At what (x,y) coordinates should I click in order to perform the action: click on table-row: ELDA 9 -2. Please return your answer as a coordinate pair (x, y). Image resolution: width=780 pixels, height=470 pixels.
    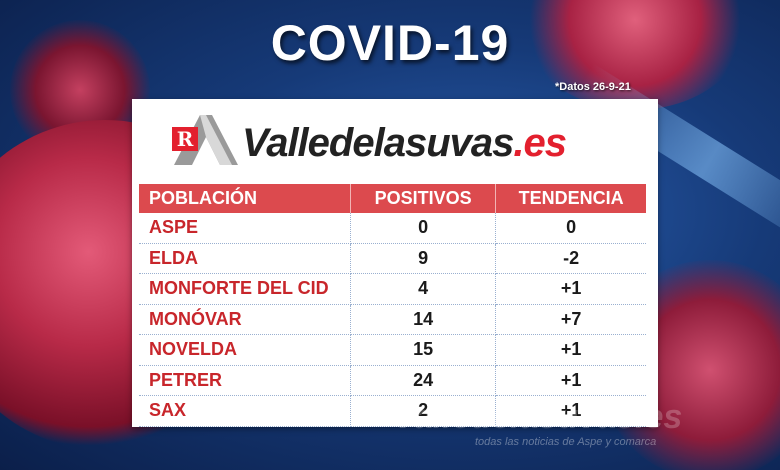
    Looking at the image, I should click on (392, 258).